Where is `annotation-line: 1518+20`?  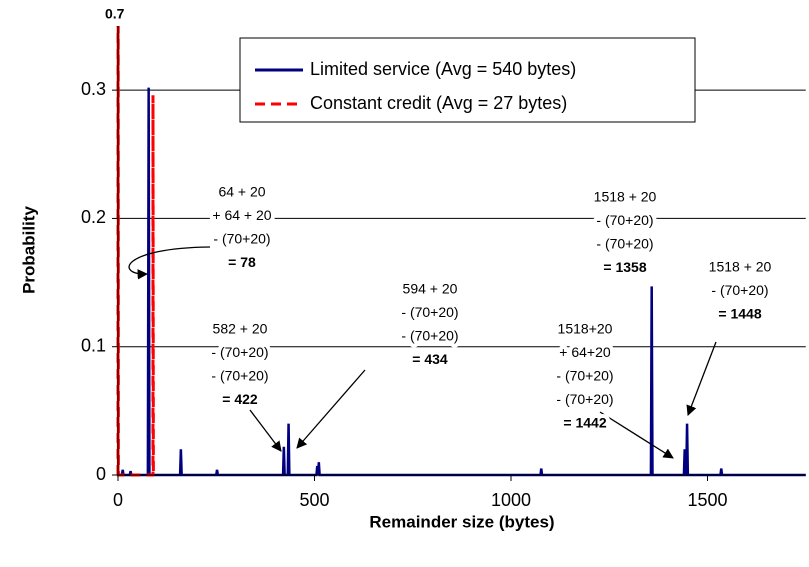 annotation-line: 1518+20 is located at coordinates (585, 329).